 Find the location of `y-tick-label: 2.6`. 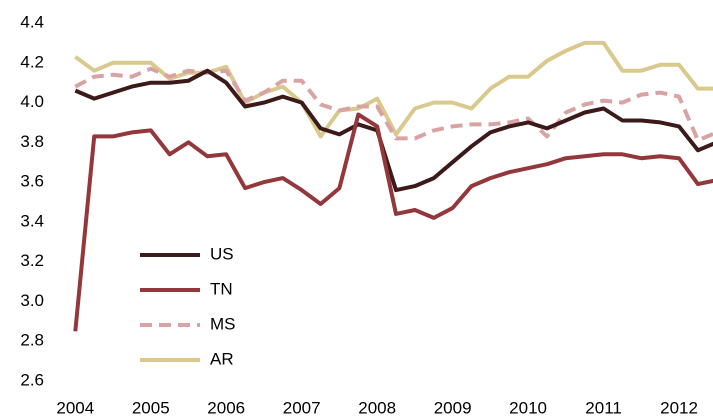

y-tick-label: 2.6 is located at coordinates (32, 379).